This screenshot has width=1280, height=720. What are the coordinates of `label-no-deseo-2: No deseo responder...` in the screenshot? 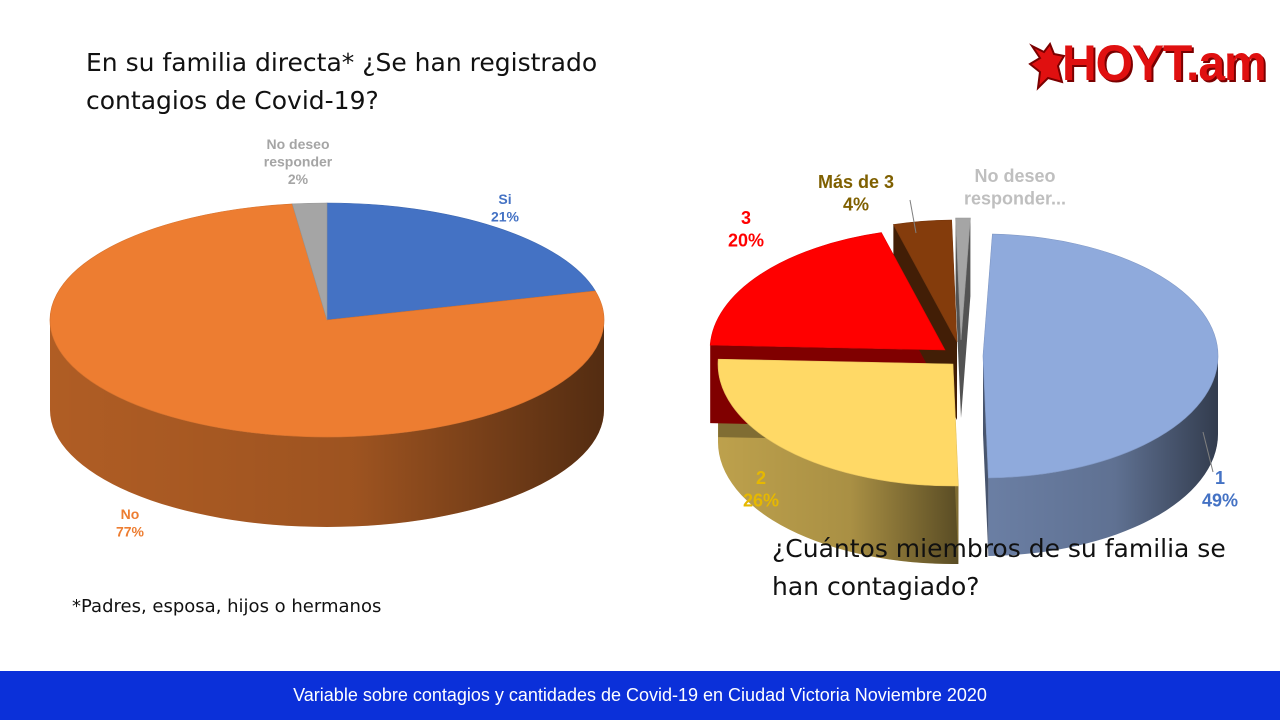 It's located at (1015, 187).